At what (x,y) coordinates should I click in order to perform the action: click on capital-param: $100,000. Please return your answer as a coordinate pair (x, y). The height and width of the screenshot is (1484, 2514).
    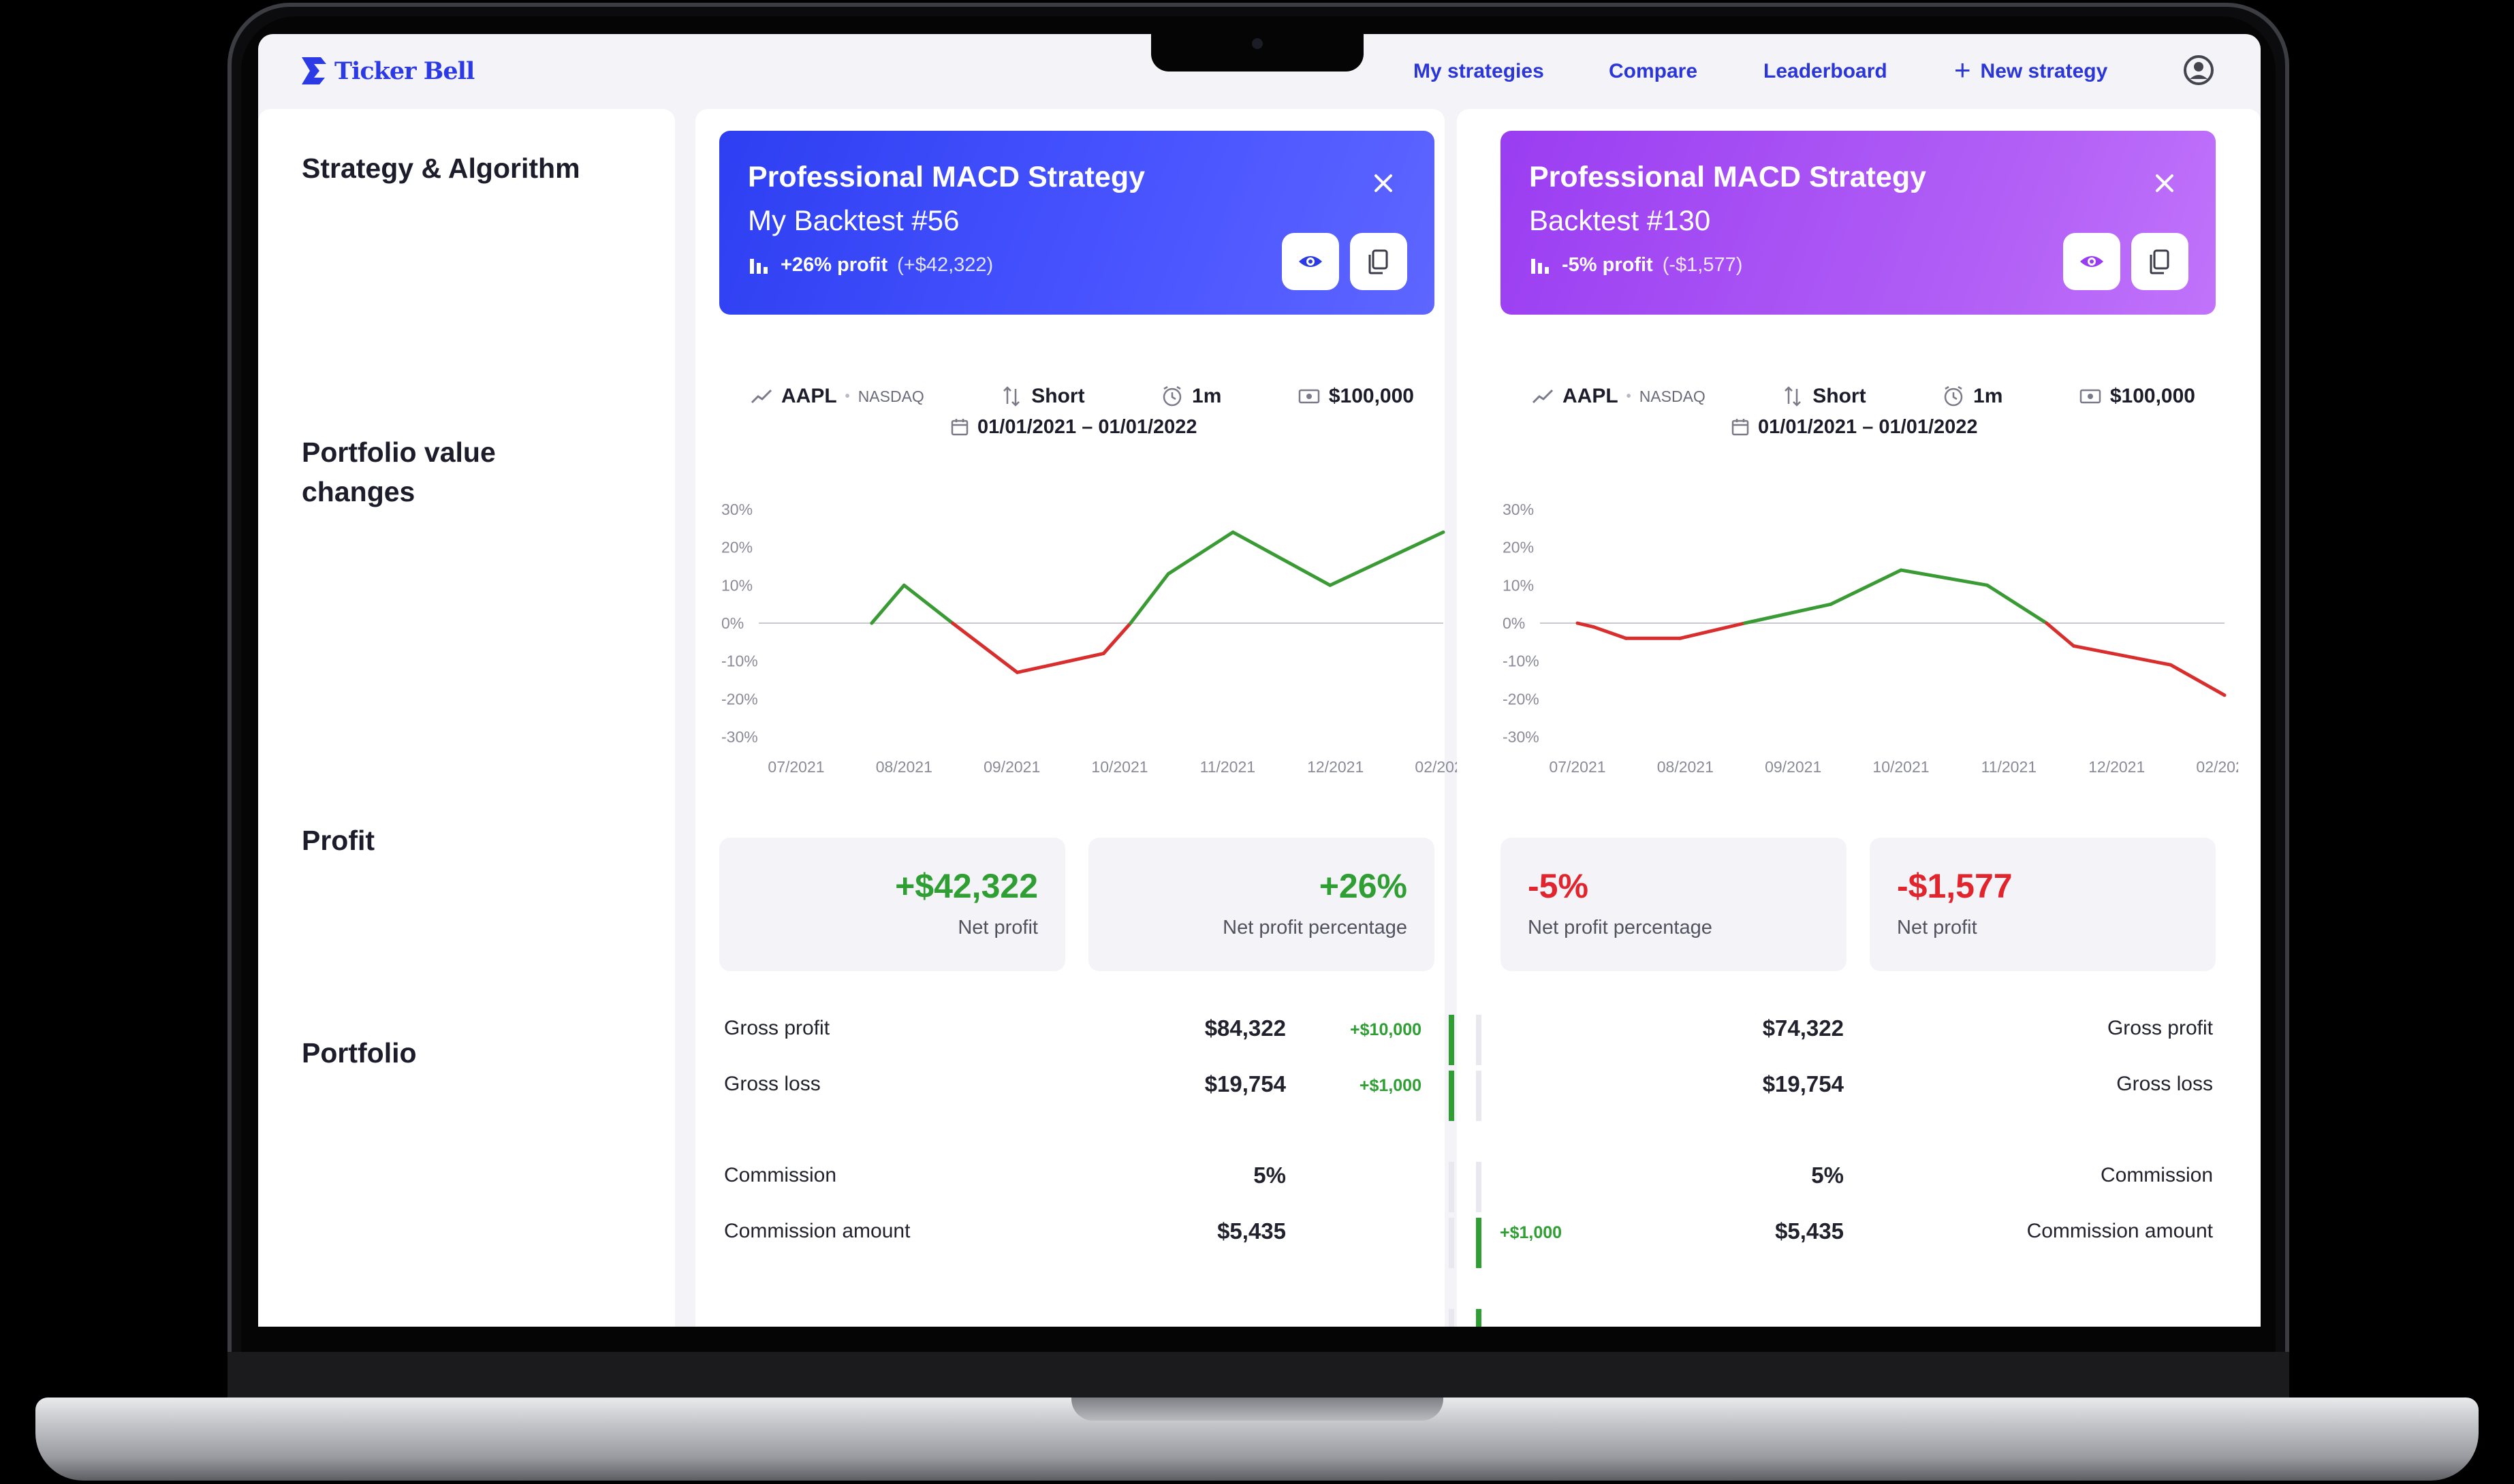
    Looking at the image, I should click on (2137, 396).